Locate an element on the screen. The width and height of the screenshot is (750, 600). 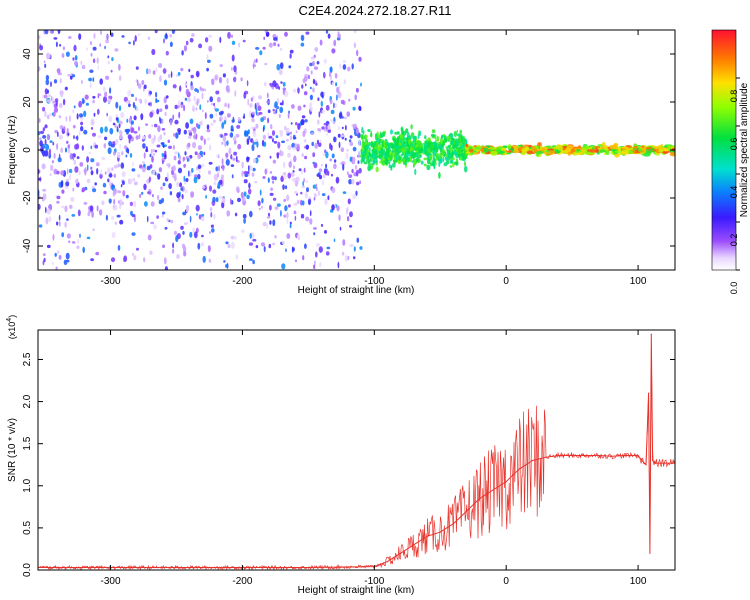
snr-y-axis-label: SNR (10 * v/v) is located at coordinates (12, 450).